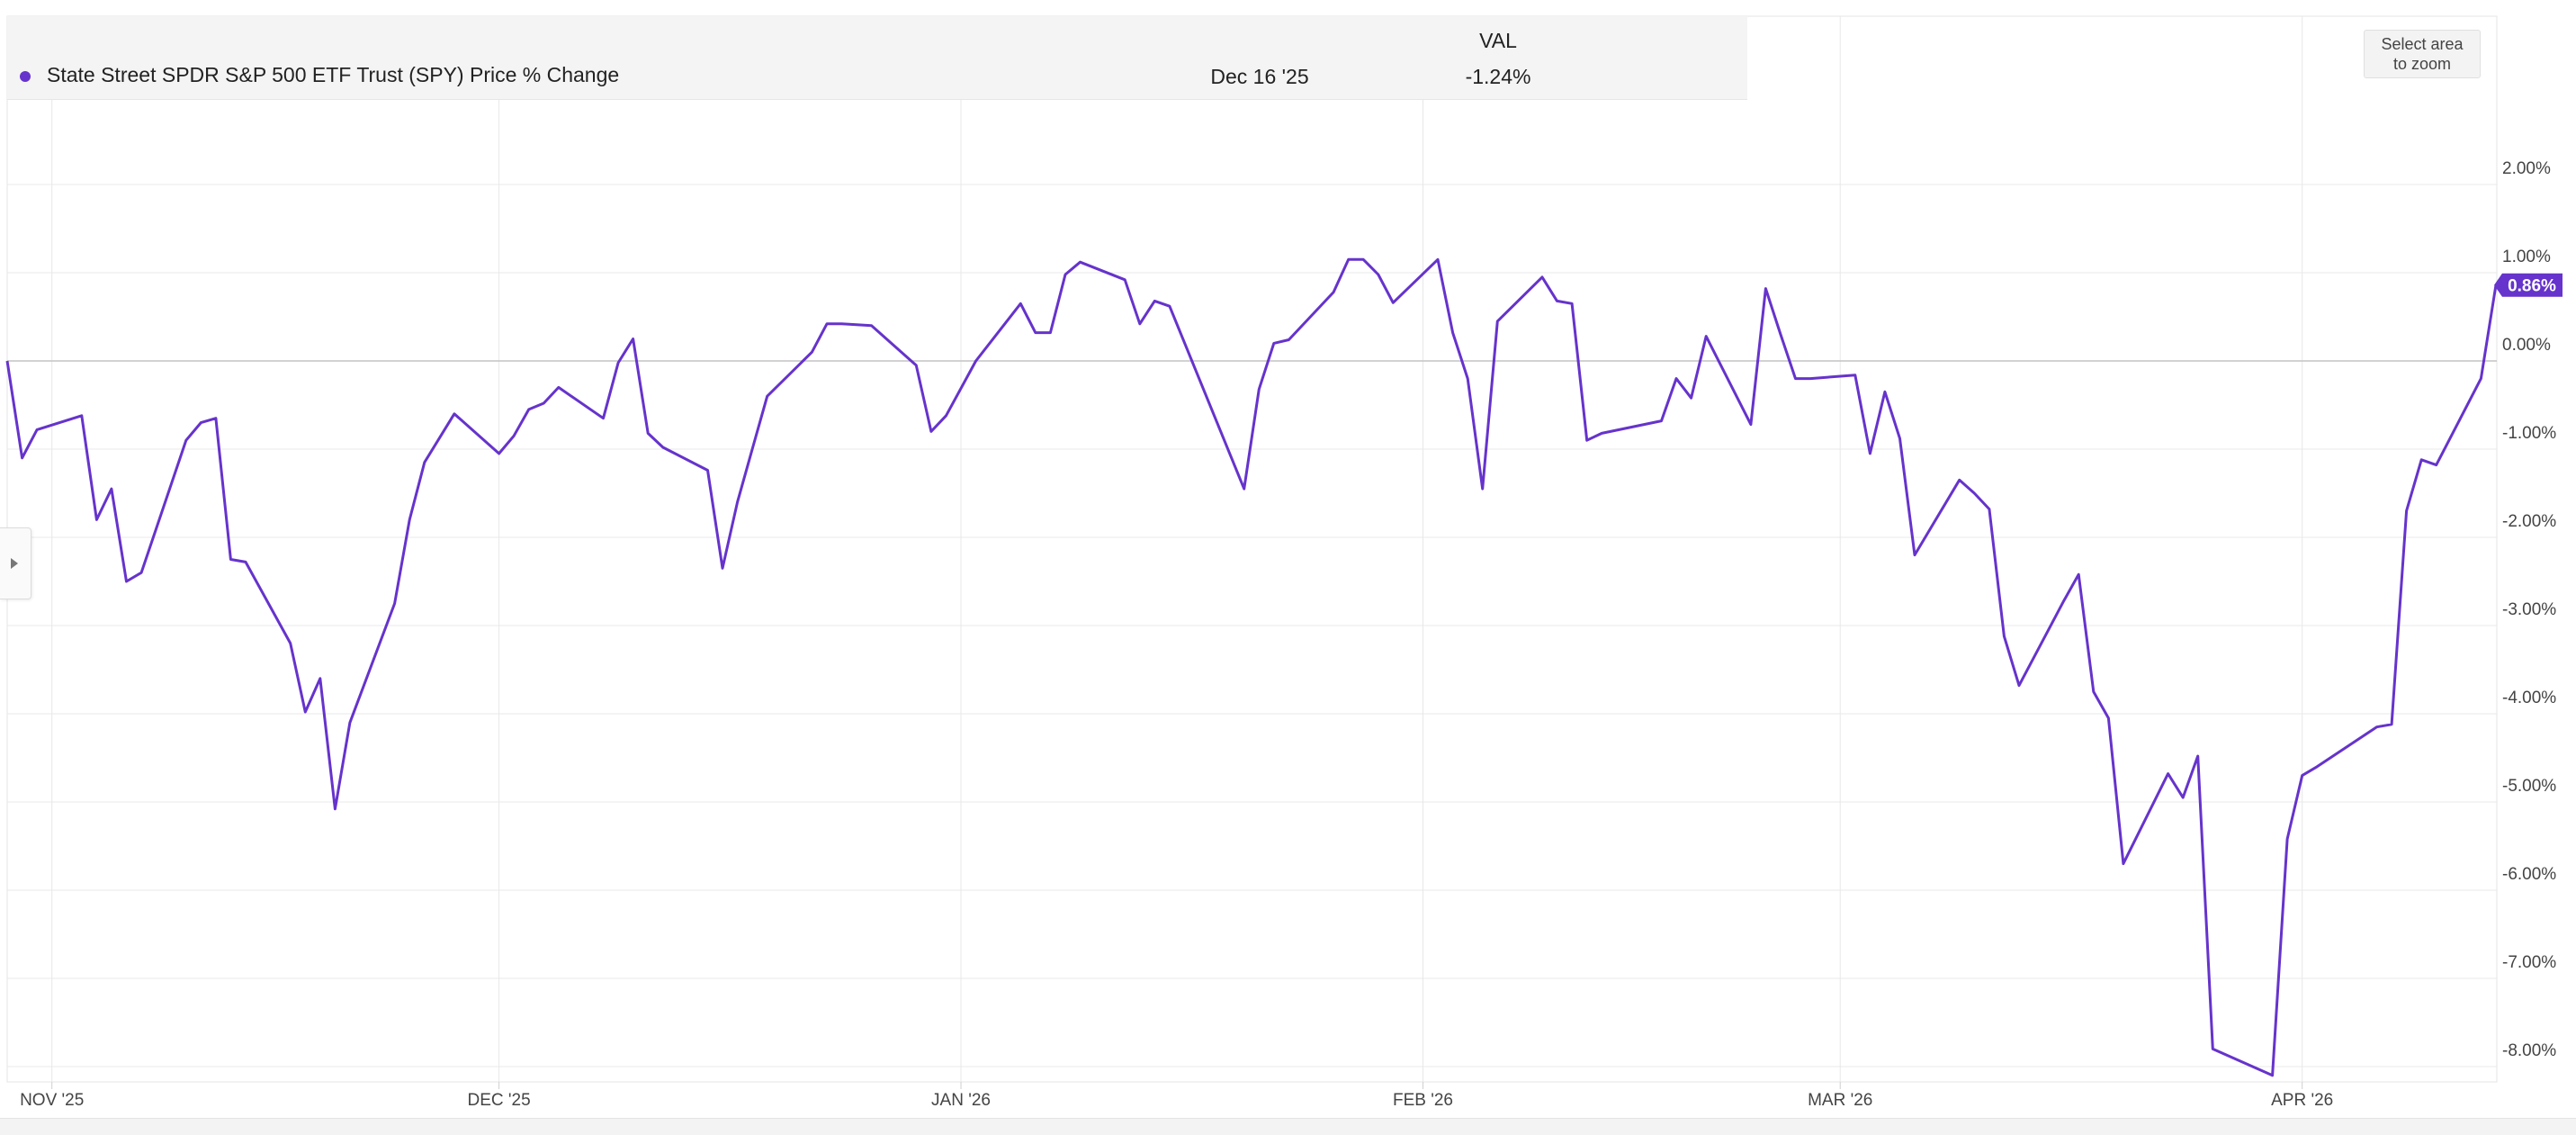 The height and width of the screenshot is (1135, 2576). I want to click on y-tick-label: -6.00%, so click(2529, 874).